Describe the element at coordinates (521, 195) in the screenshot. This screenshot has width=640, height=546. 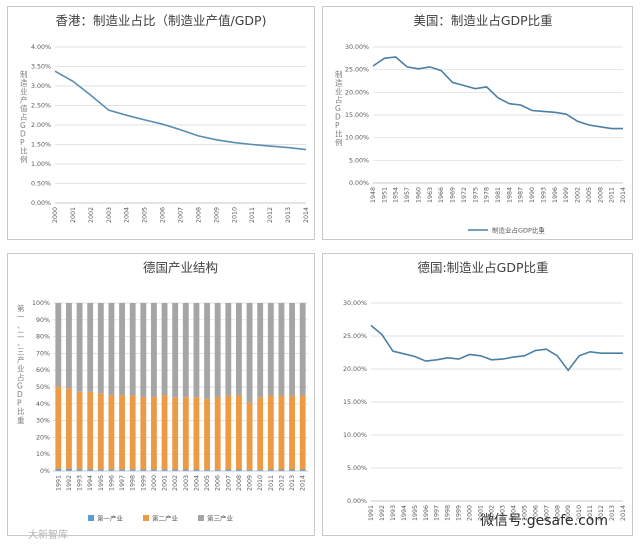
I see `x-tick-label: 1987` at that location.